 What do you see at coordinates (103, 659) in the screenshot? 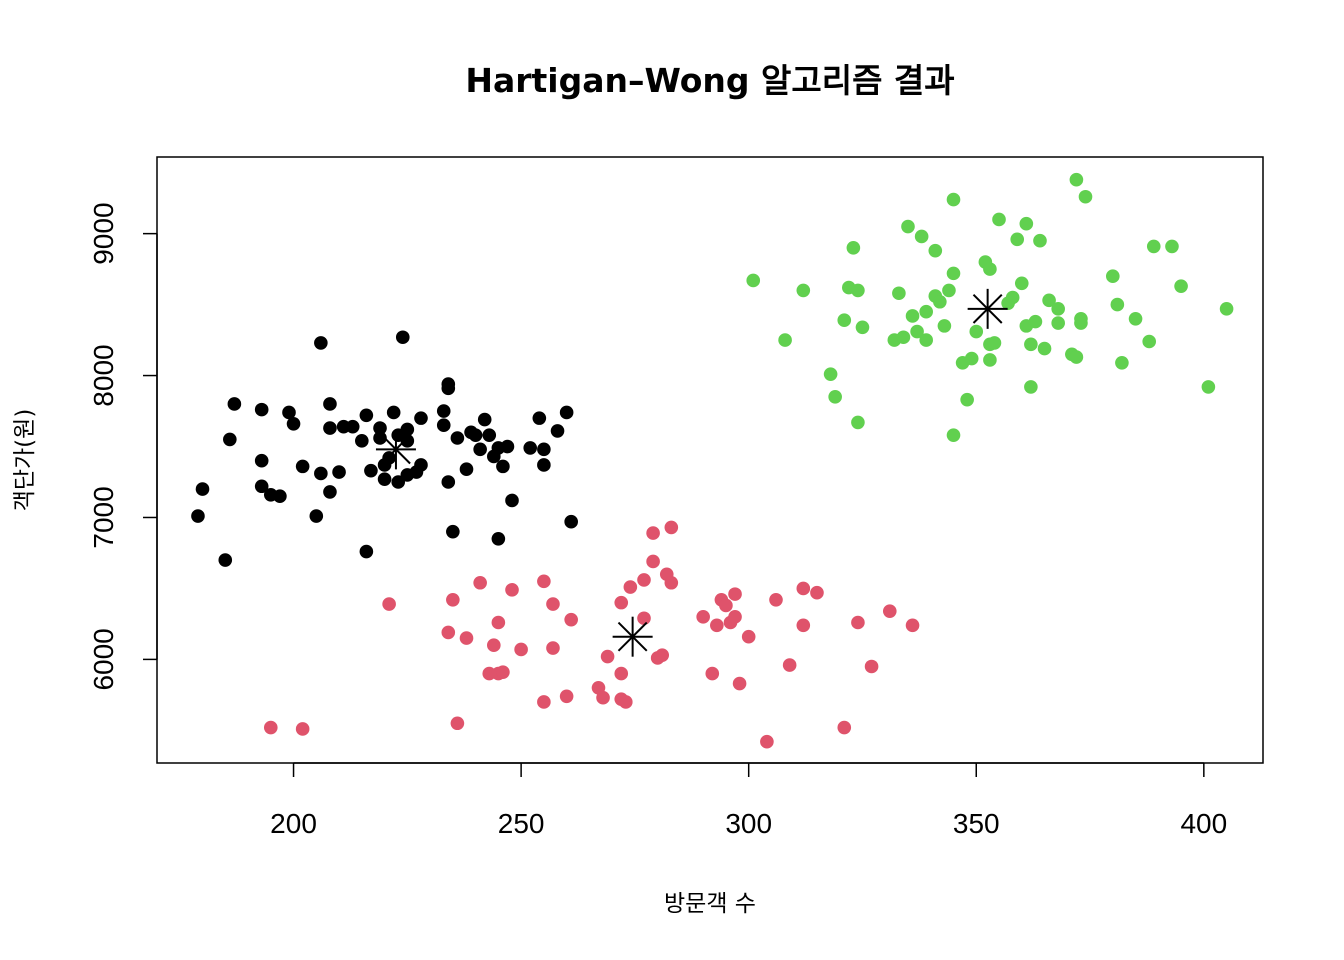
I see `y-tick-label: 6000` at bounding box center [103, 659].